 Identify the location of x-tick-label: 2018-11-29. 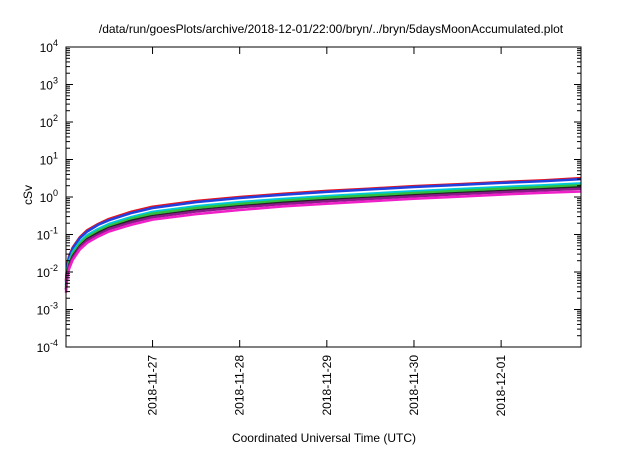
(327, 385).